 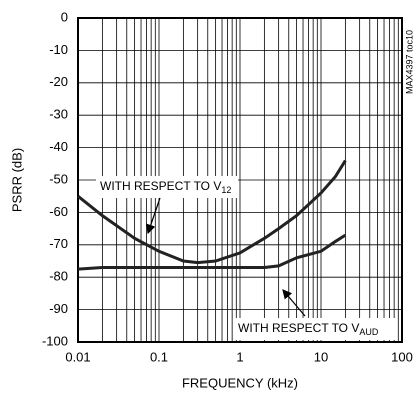 What do you see at coordinates (58, 81) in the screenshot?
I see `y-tick-label: -20` at bounding box center [58, 81].